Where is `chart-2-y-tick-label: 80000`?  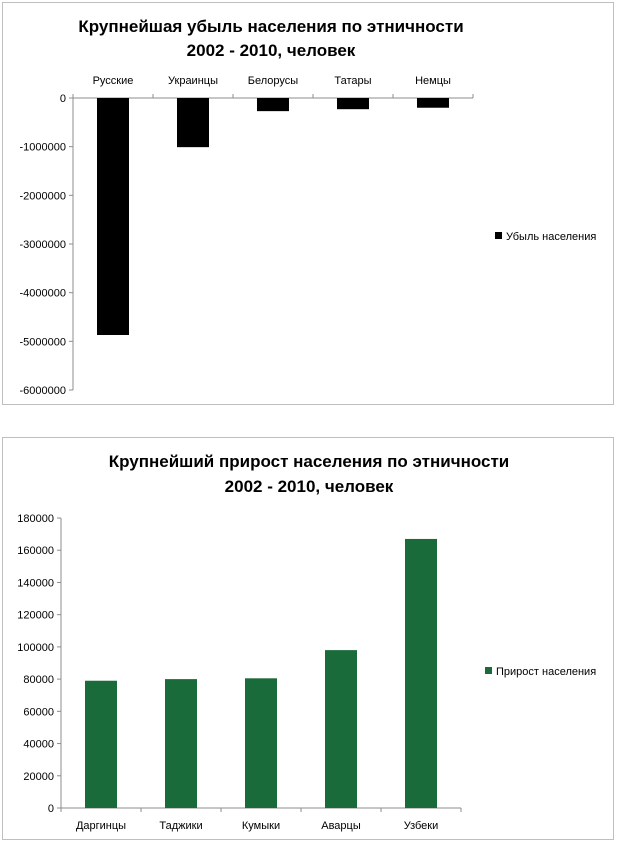
chart-2-y-tick-label: 80000 is located at coordinates (38, 680).